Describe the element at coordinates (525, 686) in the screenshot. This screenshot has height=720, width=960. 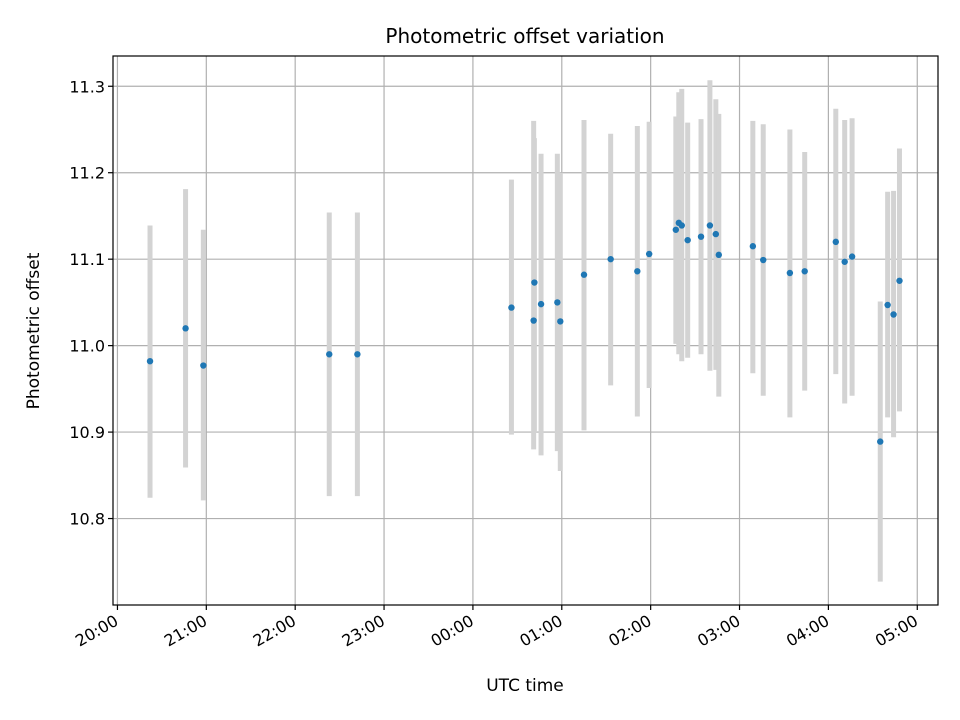
I see `x-axis-label: UTC time` at that location.